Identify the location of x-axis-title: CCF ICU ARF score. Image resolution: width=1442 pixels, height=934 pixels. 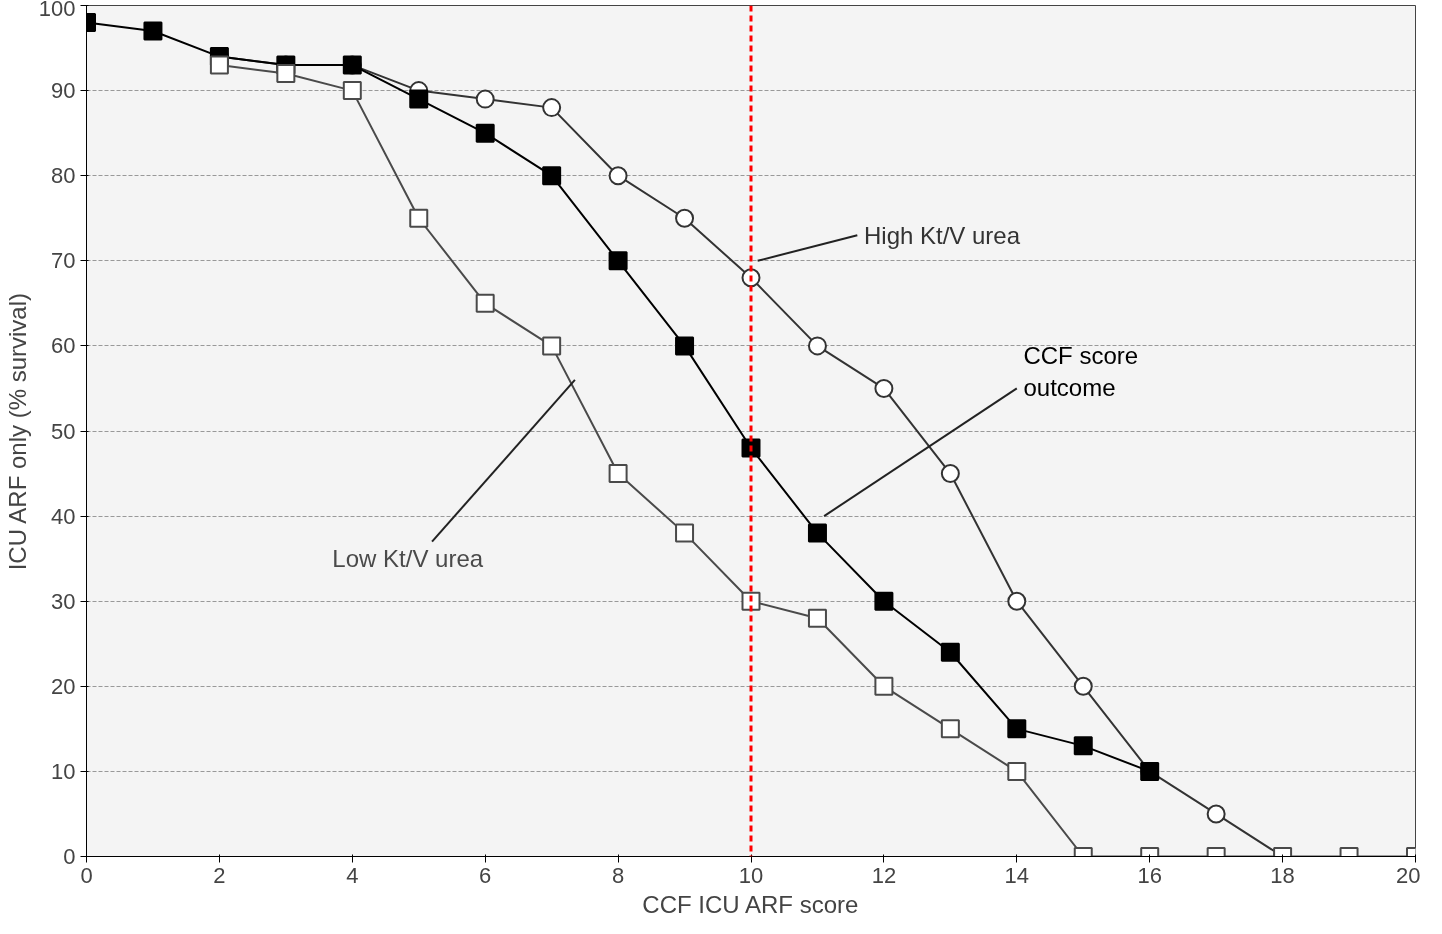
(750, 904).